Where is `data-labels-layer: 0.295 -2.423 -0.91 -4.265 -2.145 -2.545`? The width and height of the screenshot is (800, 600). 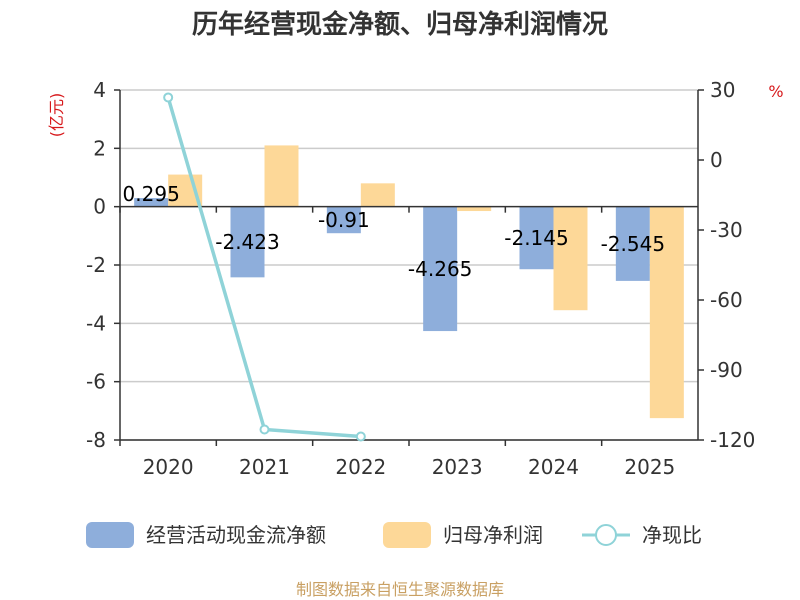
data-labels-layer: 0.295 -2.423 -0.91 -4.265 -2.145 -2.545 is located at coordinates (394, 231).